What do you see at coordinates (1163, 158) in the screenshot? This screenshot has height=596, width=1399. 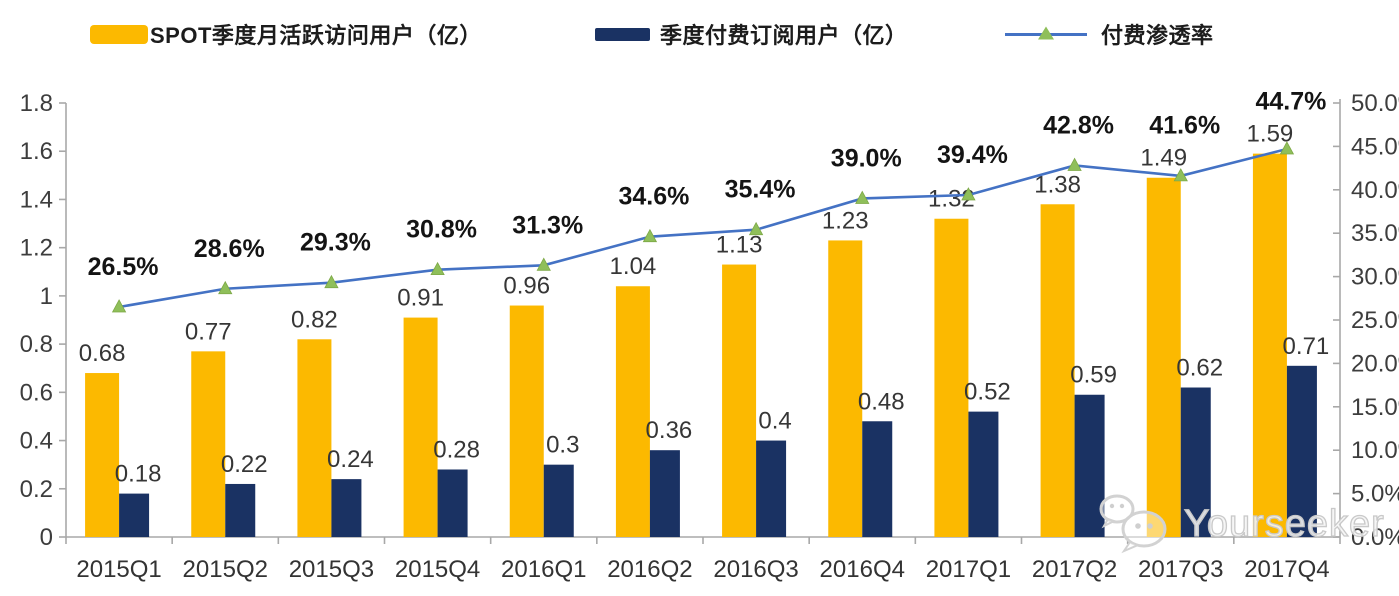 I see `bar-value-label: 1.49` at bounding box center [1163, 158].